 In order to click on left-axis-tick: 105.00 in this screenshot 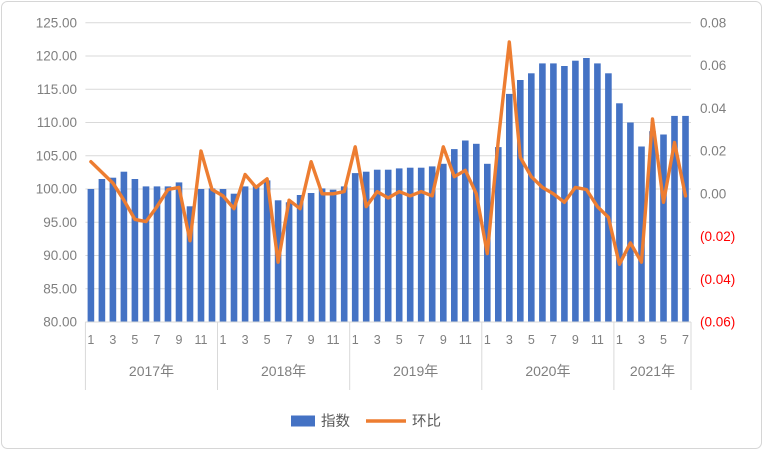, I will do `click(56, 155)`.